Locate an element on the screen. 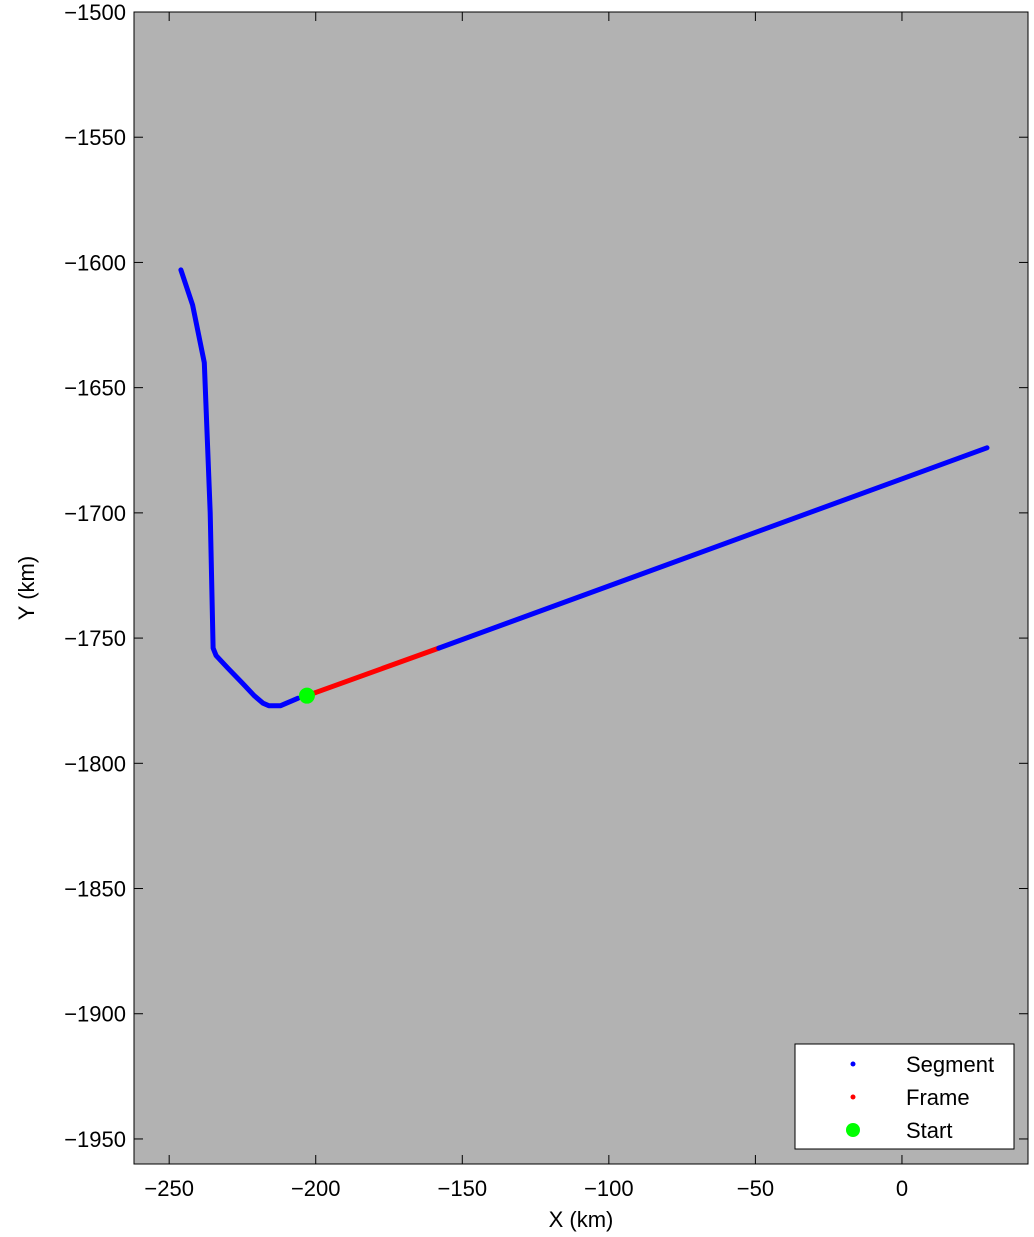 This screenshot has height=1237, width=1034. y-tick-label: −1650 is located at coordinates (95, 388).